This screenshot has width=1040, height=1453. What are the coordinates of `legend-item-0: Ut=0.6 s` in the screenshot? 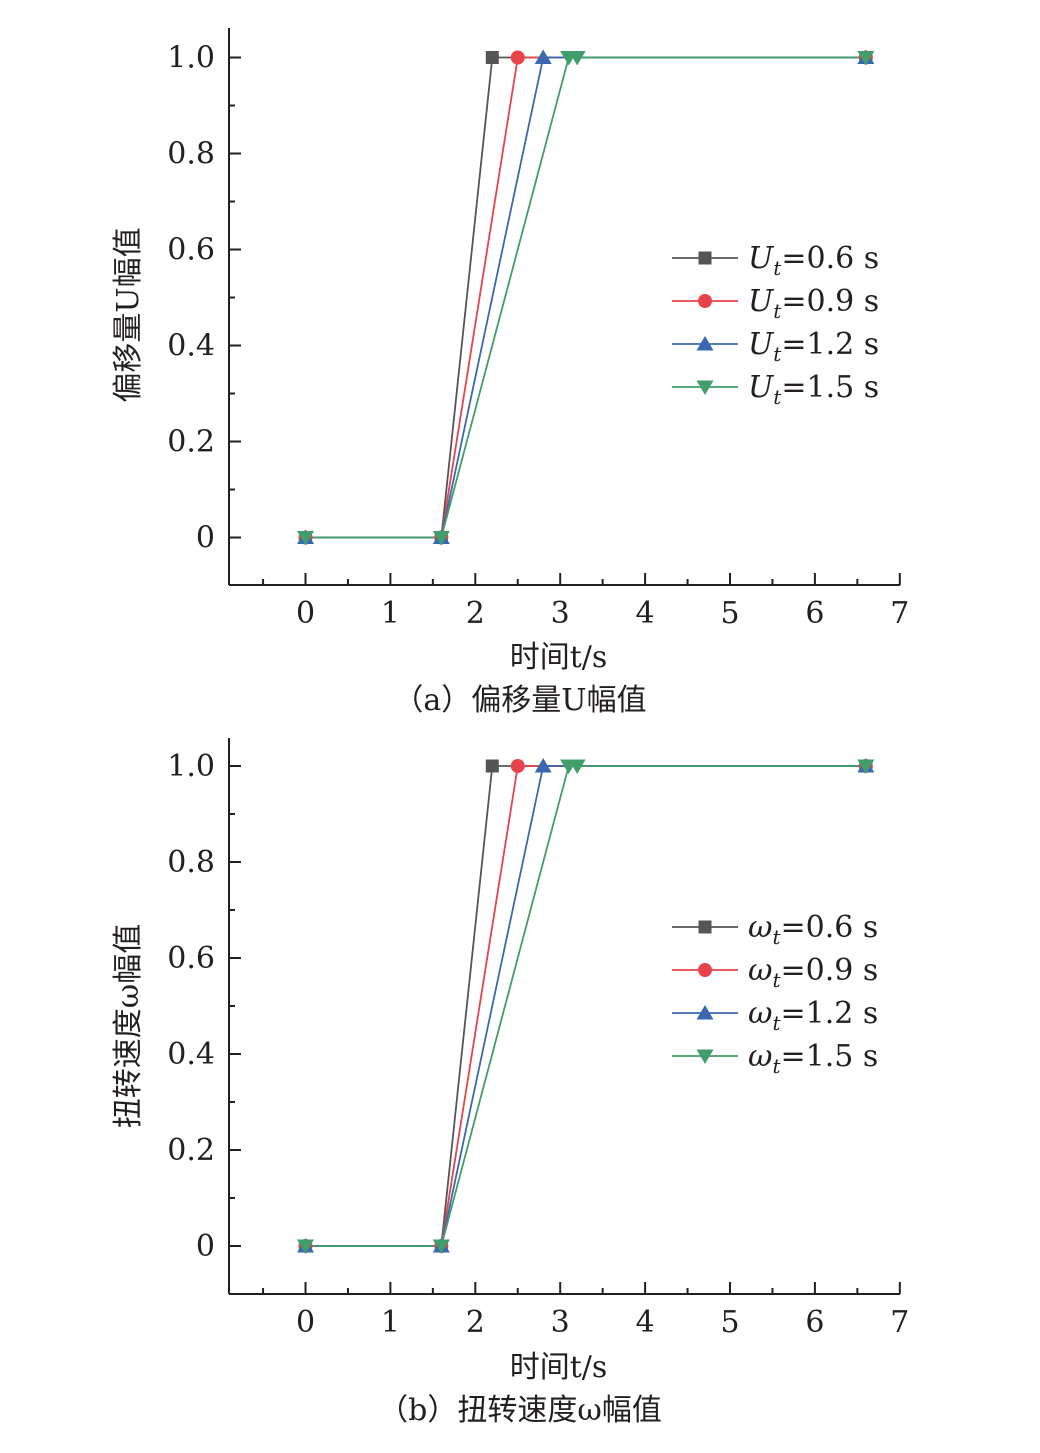 It's located at (775, 260).